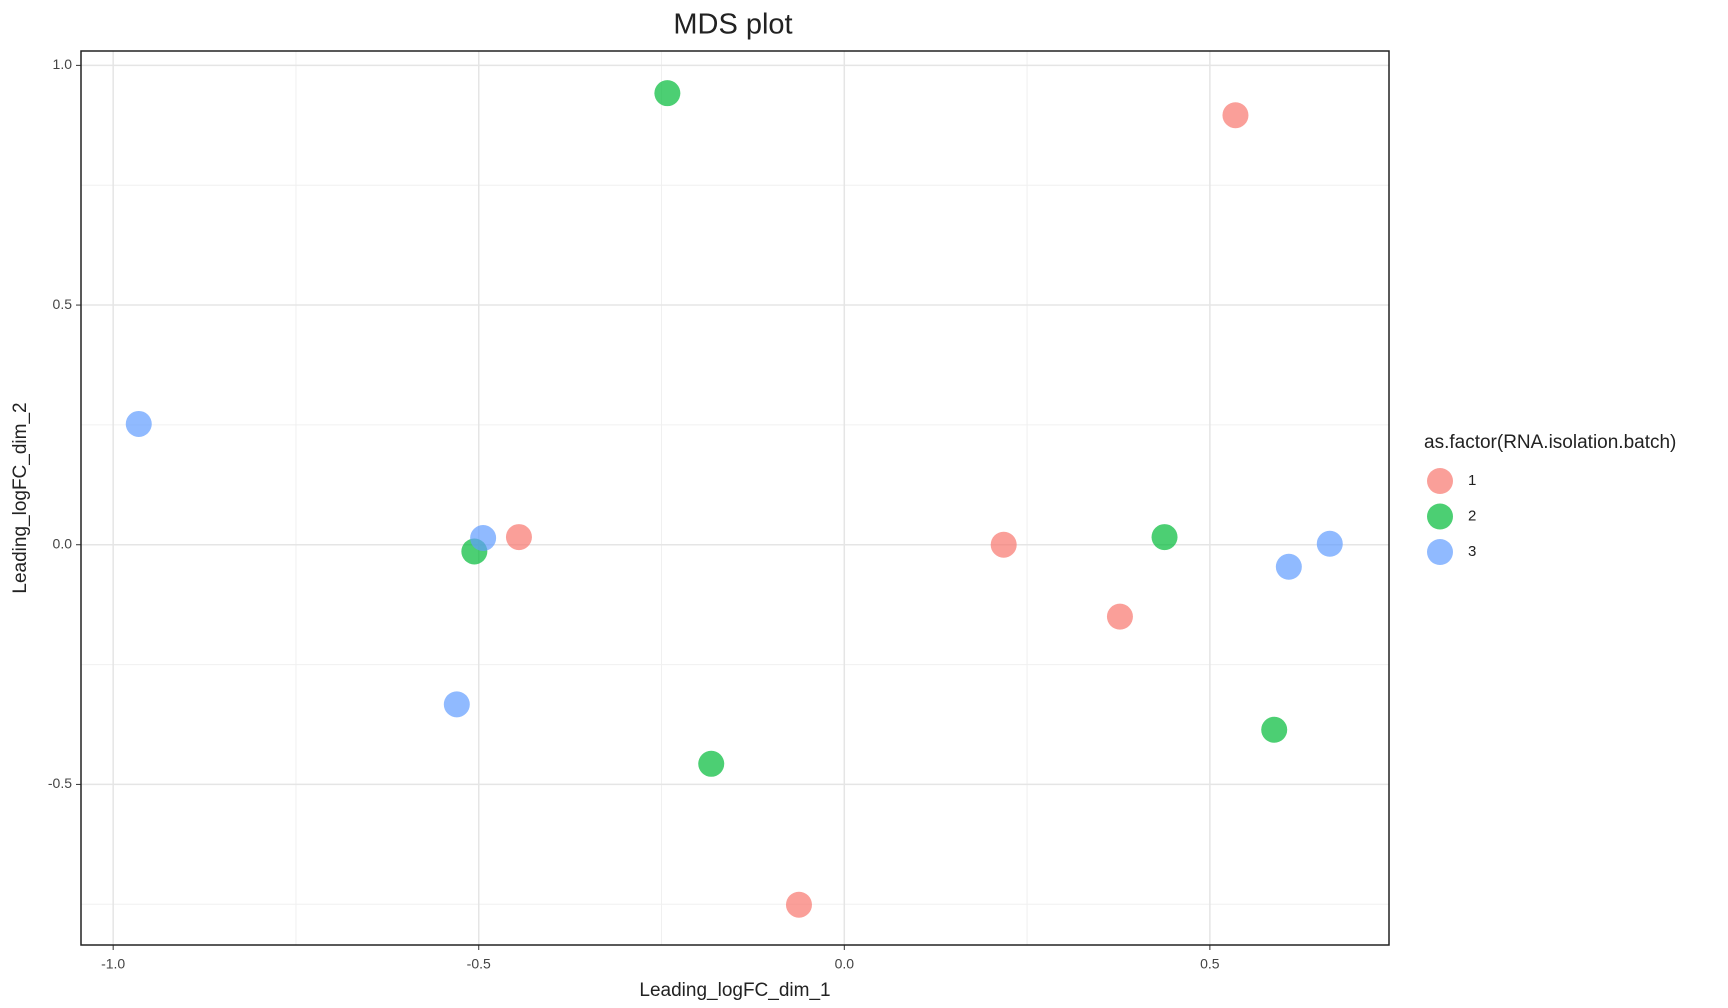  What do you see at coordinates (63, 304) in the screenshot?
I see `y-tick-label: 0.5` at bounding box center [63, 304].